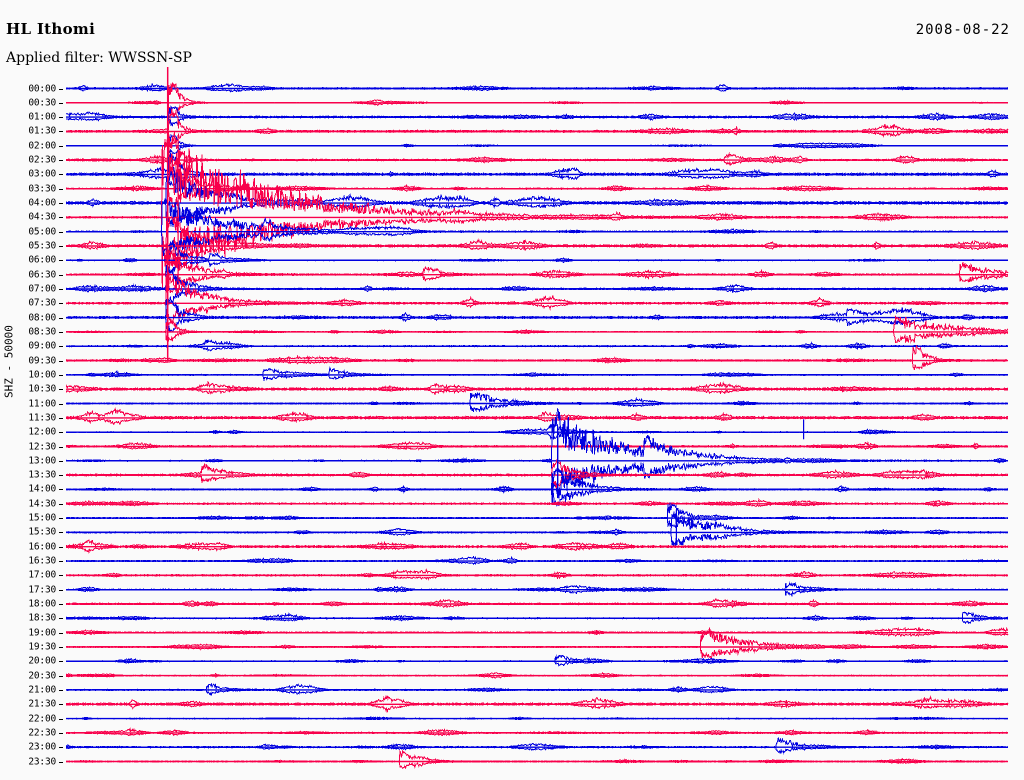  What do you see at coordinates (42, 590) in the screenshot?
I see `time-label: 17:30` at bounding box center [42, 590].